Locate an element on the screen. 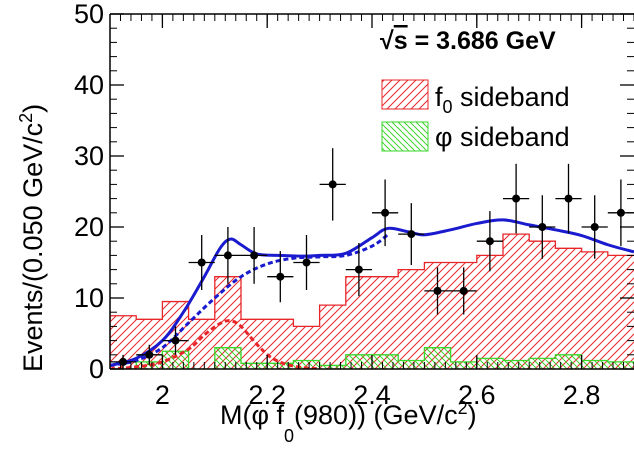 The height and width of the screenshot is (458, 634). x-tick-label: 2.4 is located at coordinates (372, 395).